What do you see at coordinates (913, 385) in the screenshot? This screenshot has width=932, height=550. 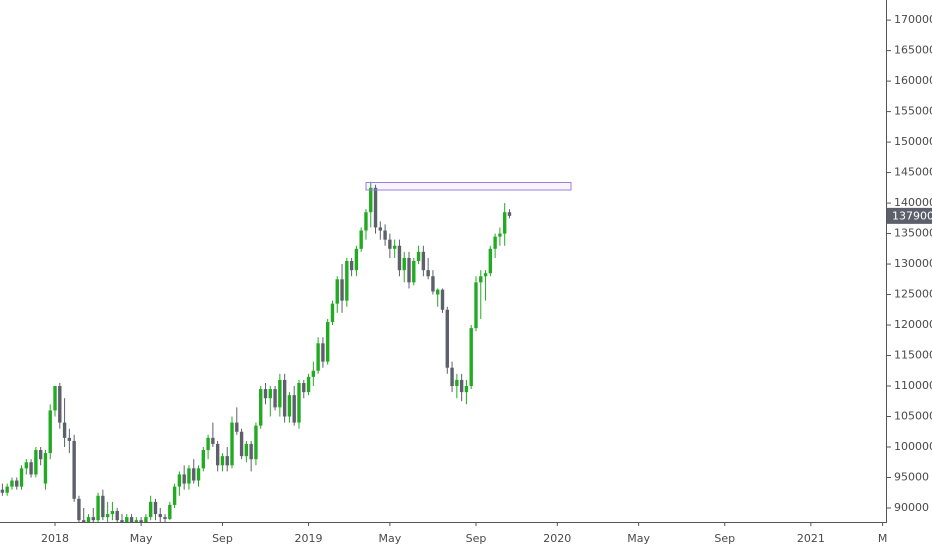 I see `y-tick-label: 110000` at bounding box center [913, 385].